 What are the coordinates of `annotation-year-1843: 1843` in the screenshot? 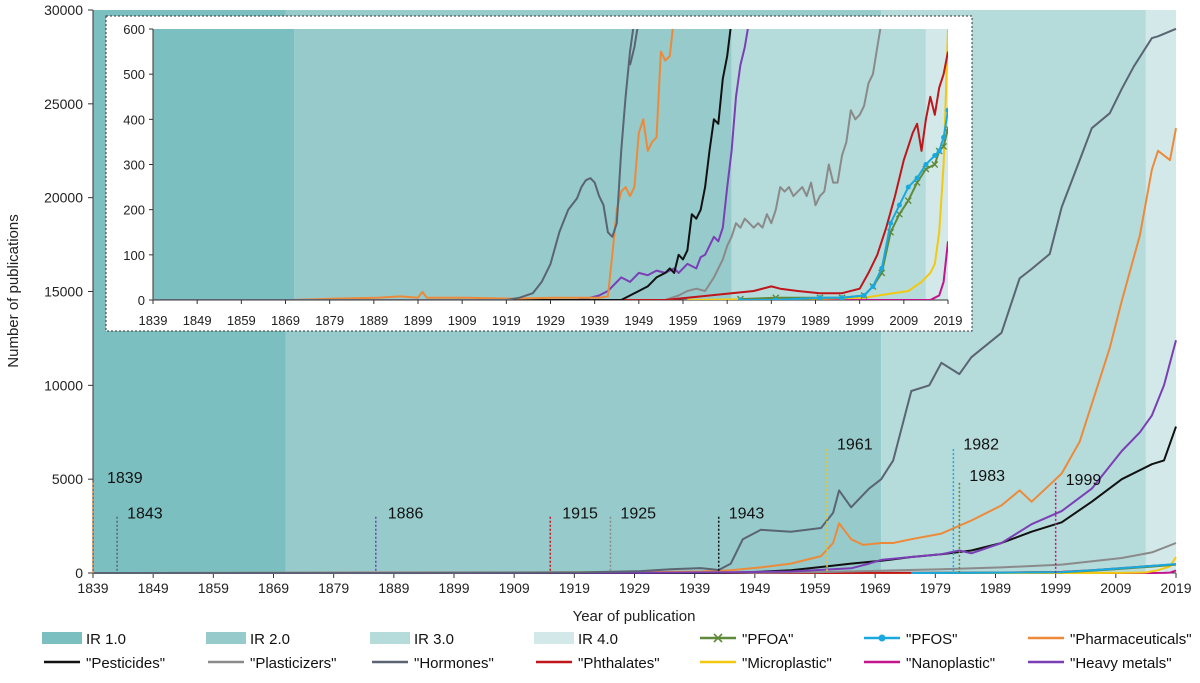 It's located at (145, 514).